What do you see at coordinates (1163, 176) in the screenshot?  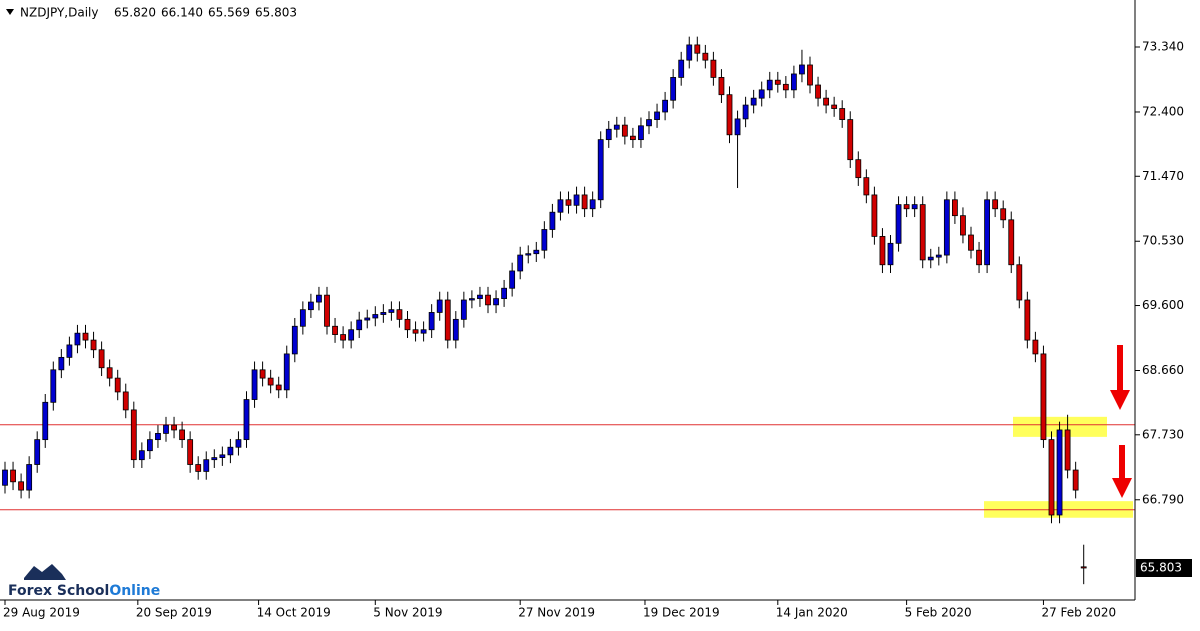 I see `y-tick-label: 71.470` at bounding box center [1163, 176].